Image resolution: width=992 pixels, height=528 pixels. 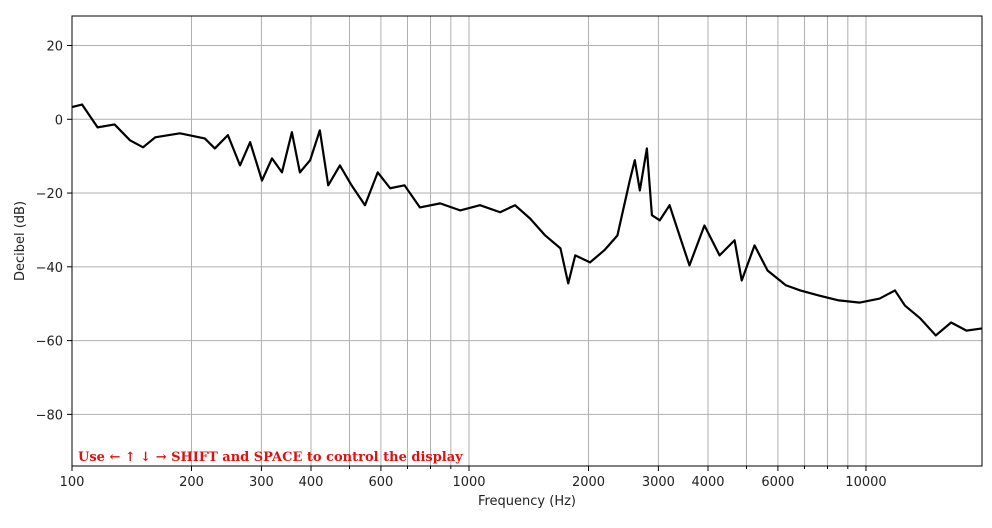 What do you see at coordinates (54, 47) in the screenshot?
I see `y-tick-label: 20` at bounding box center [54, 47].